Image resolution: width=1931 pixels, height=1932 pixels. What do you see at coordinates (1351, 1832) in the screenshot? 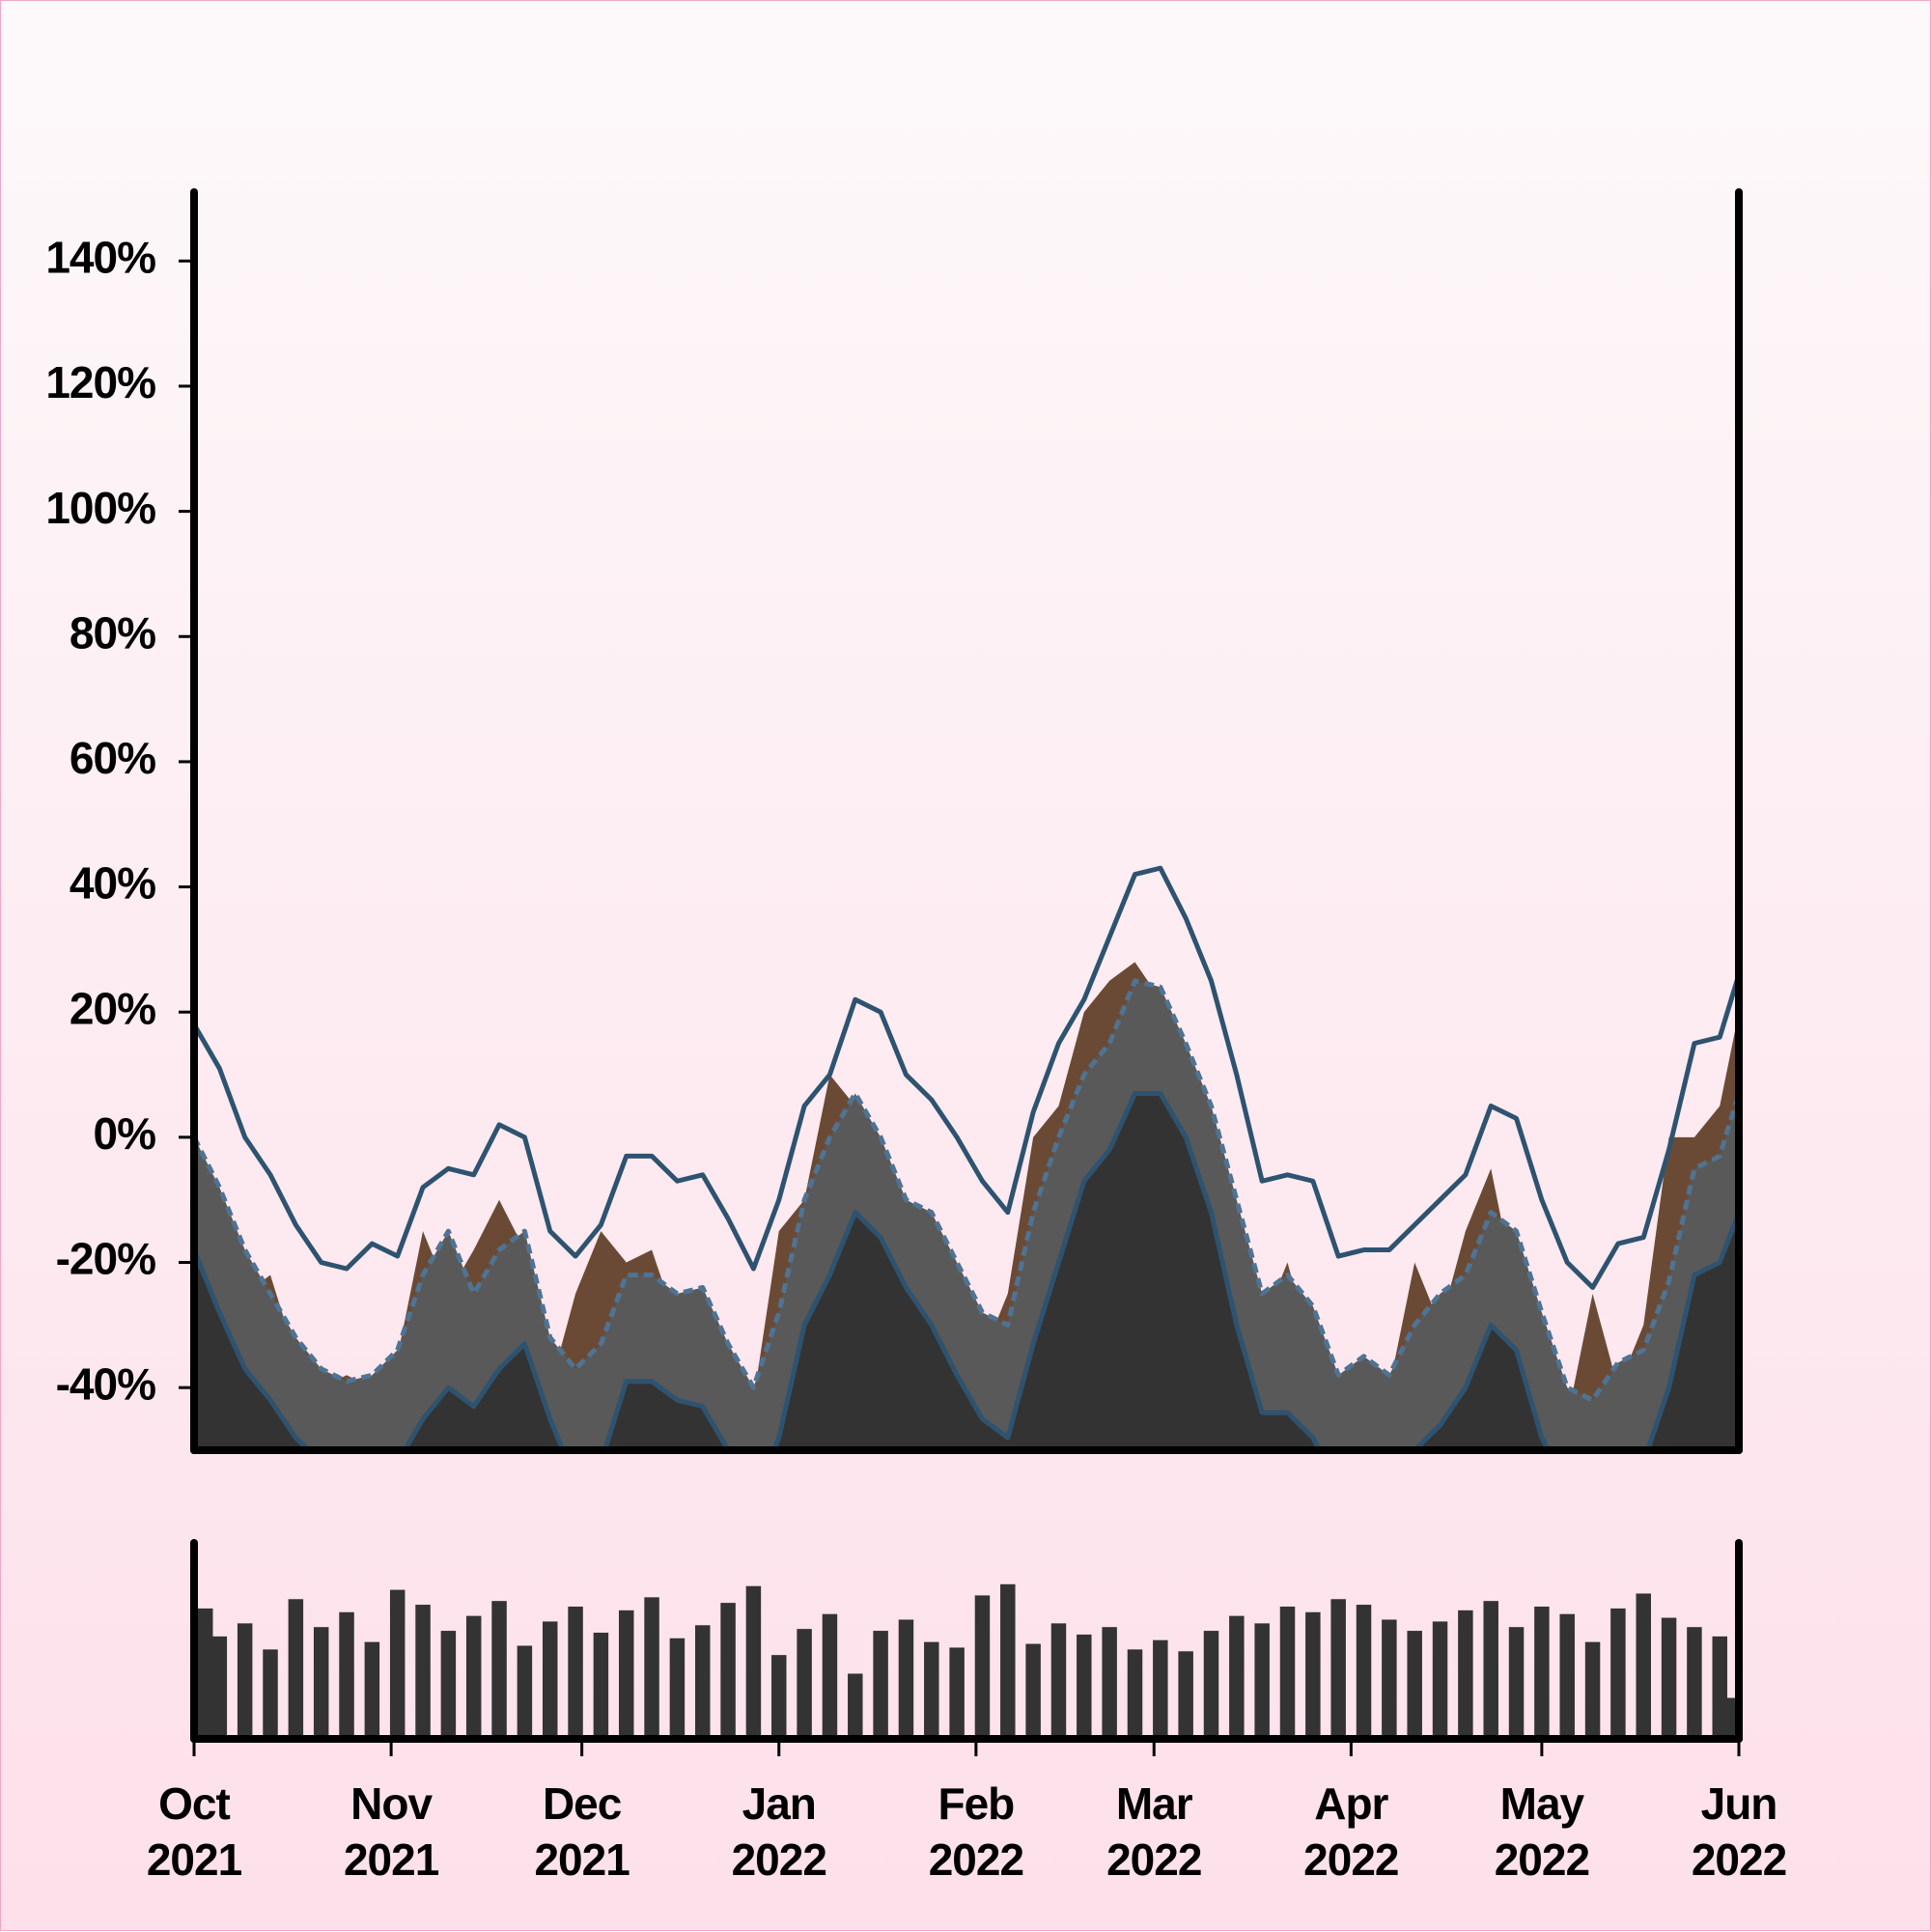
I see `x-tick-label: Apr 2022` at bounding box center [1351, 1832].